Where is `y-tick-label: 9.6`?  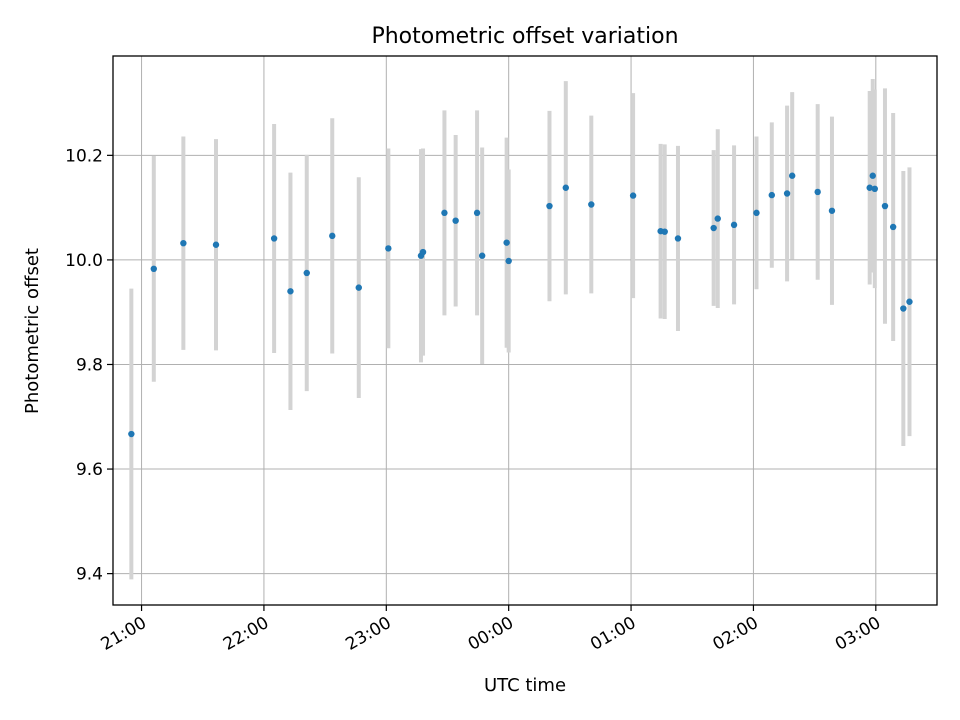 y-tick-label: 9.6 is located at coordinates (89, 470).